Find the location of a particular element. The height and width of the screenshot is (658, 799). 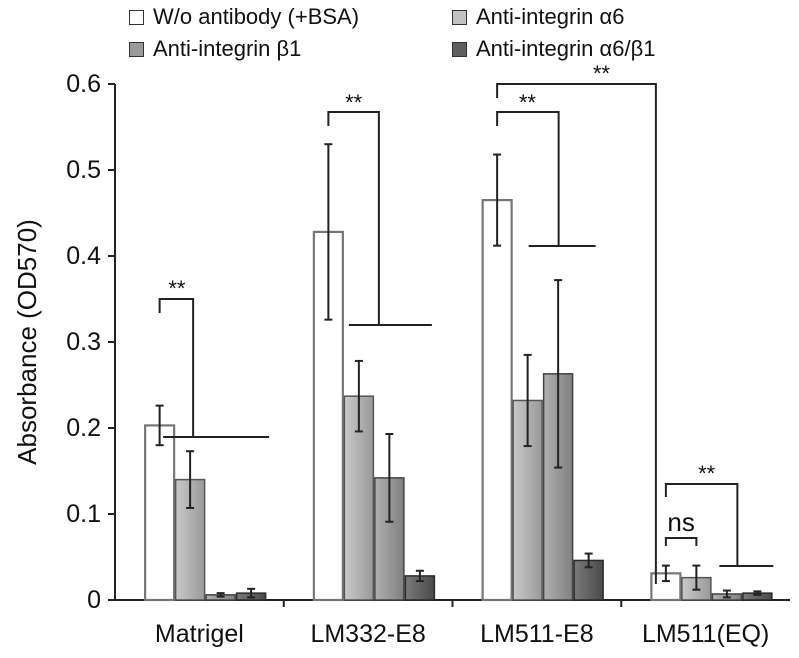

legend-item: Anti-integrin β1 is located at coordinates (215, 49).